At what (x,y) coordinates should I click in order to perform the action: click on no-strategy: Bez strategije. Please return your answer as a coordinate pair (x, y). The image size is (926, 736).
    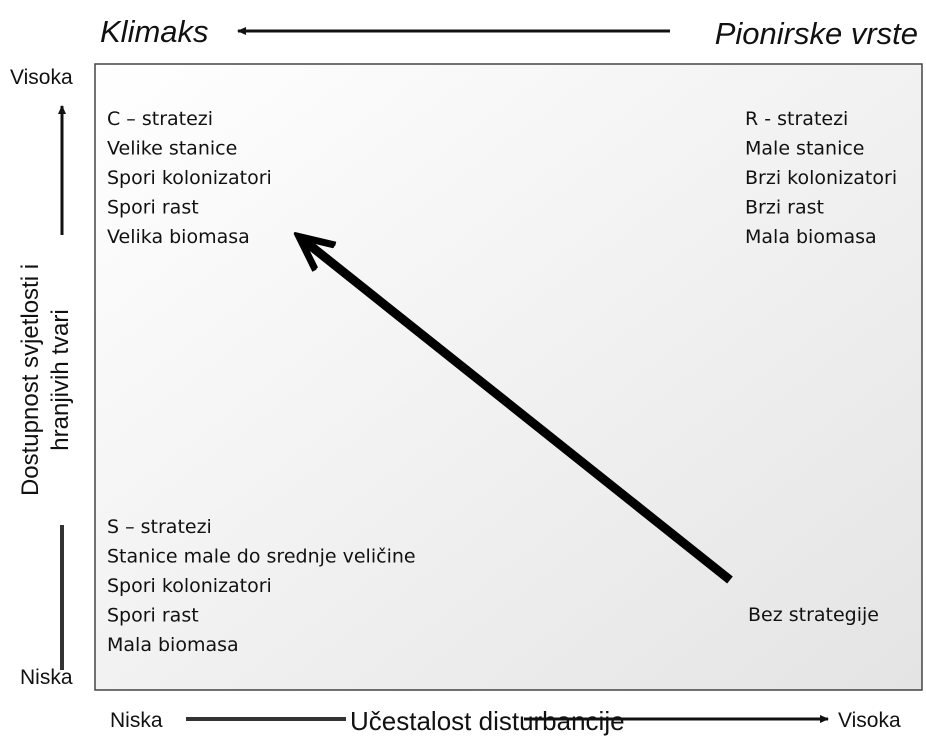
    Looking at the image, I should click on (813, 615).